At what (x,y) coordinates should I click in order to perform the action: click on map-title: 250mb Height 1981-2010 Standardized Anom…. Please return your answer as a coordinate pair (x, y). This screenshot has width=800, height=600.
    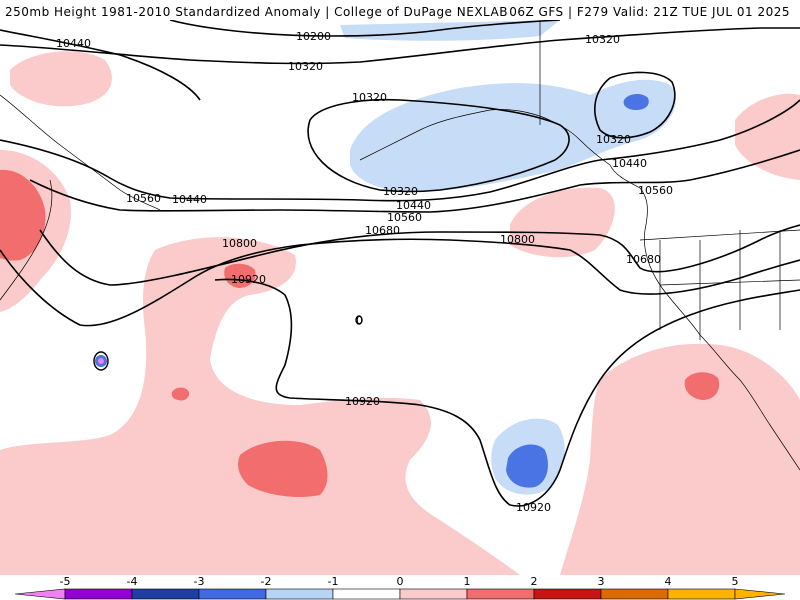
    Looking at the image, I should click on (256, 12).